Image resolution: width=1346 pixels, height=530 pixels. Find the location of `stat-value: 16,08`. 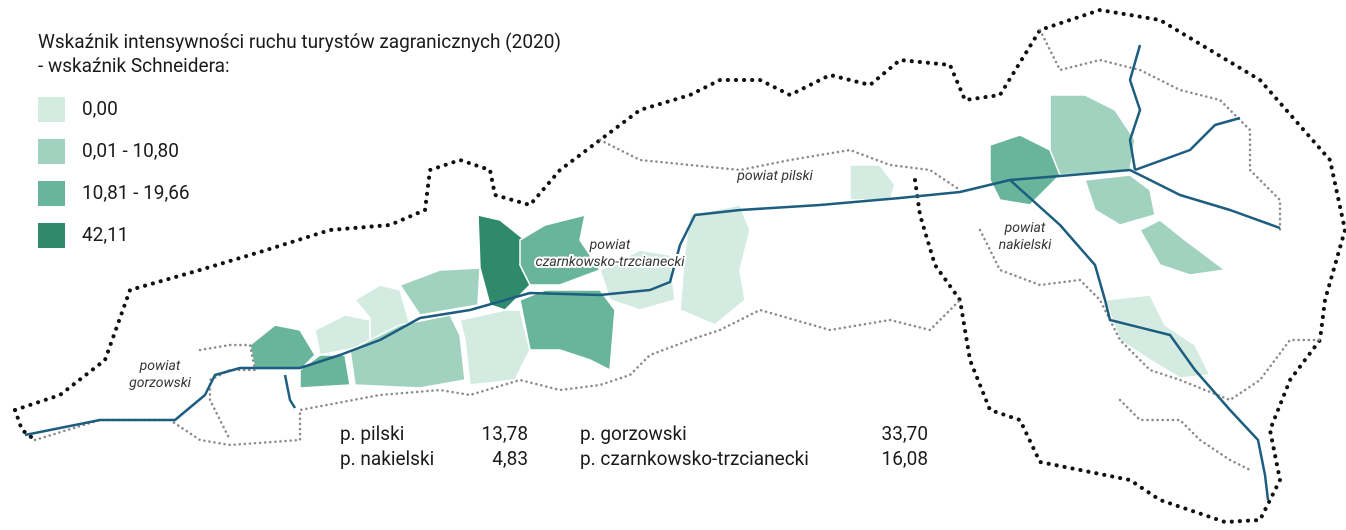

stat-value: 16,08 is located at coordinates (905, 458).